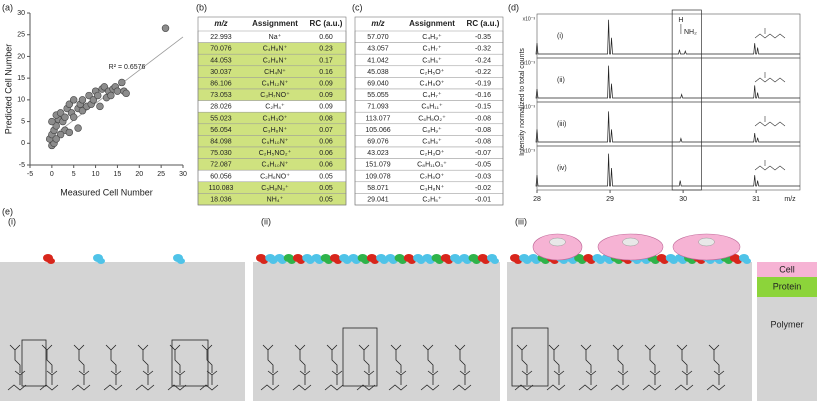 This screenshot has width=817, height=401. I want to click on x-axis-label: m/z, so click(790, 199).